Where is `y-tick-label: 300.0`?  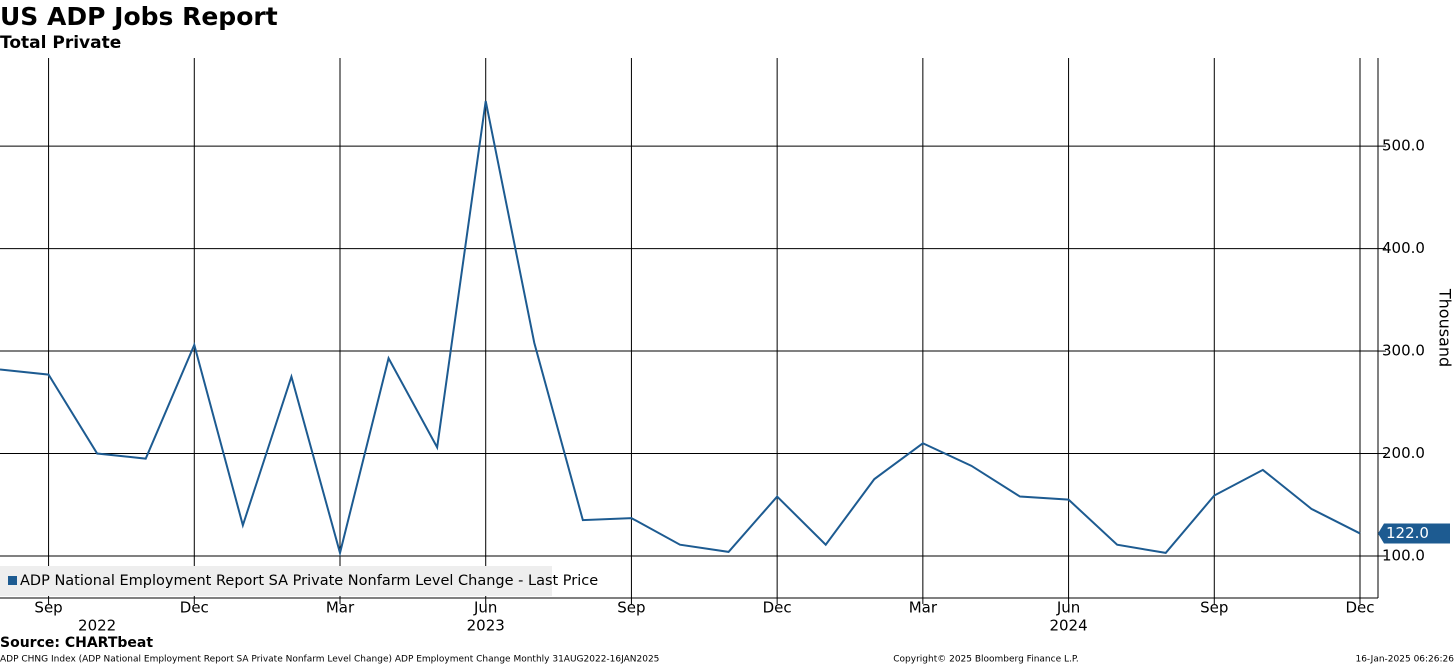
y-tick-label: 300.0 is located at coordinates (1403, 351).